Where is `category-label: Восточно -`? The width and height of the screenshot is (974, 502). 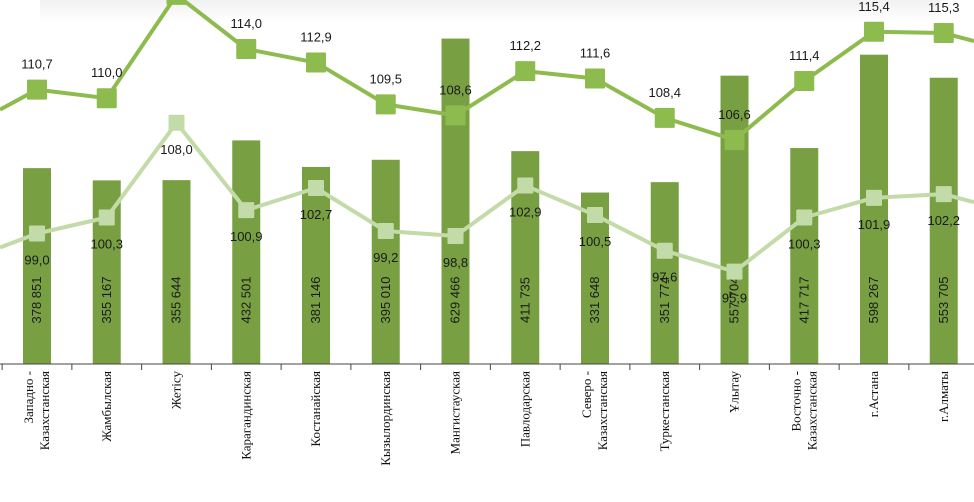
category-label: Восточно - is located at coordinates (795, 401).